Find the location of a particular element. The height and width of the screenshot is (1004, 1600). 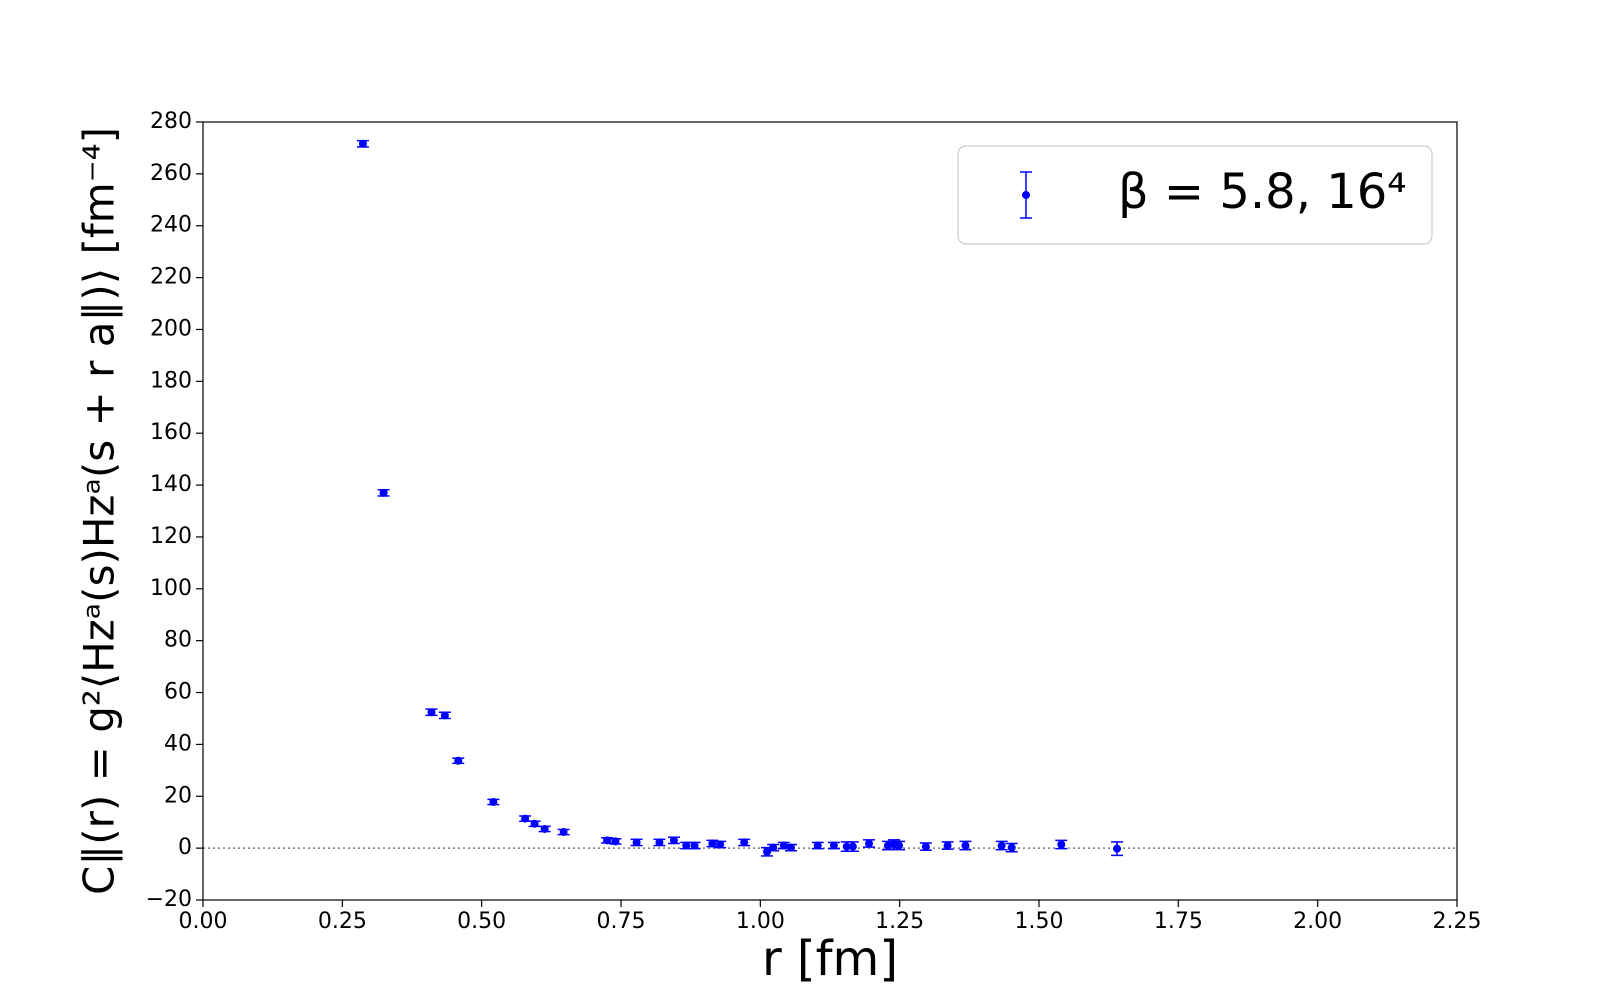

x-tick-label: 0.00 is located at coordinates (203, 921).